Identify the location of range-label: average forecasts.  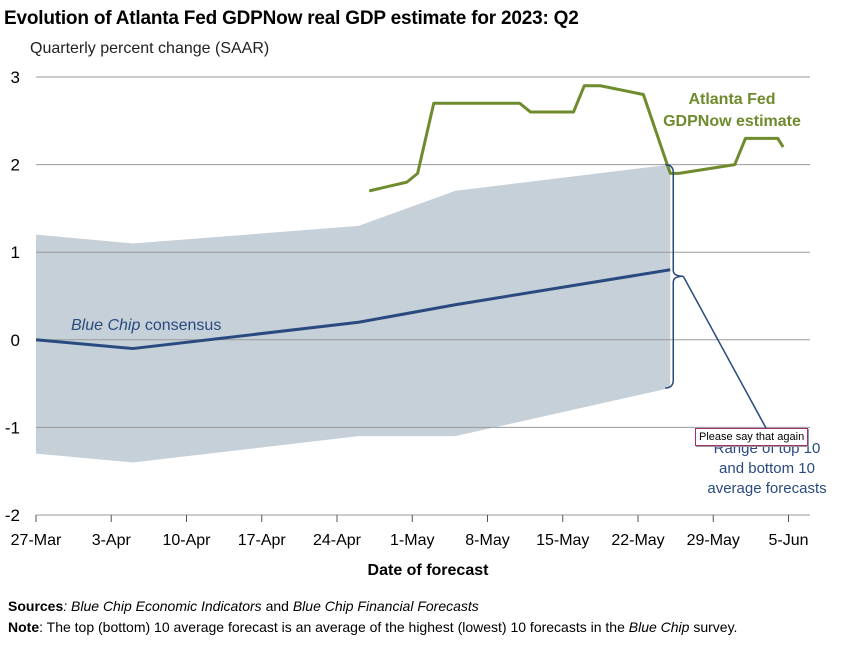
(766, 488).